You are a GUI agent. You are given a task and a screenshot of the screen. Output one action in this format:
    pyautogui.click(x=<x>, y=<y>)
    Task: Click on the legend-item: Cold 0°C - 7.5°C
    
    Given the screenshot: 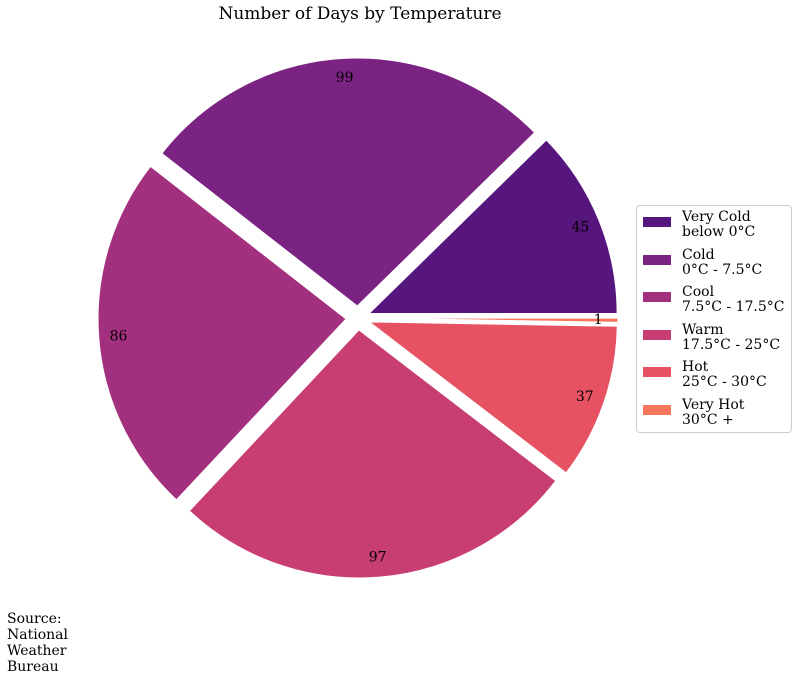 What is the action you would take?
    pyautogui.click(x=714, y=266)
    